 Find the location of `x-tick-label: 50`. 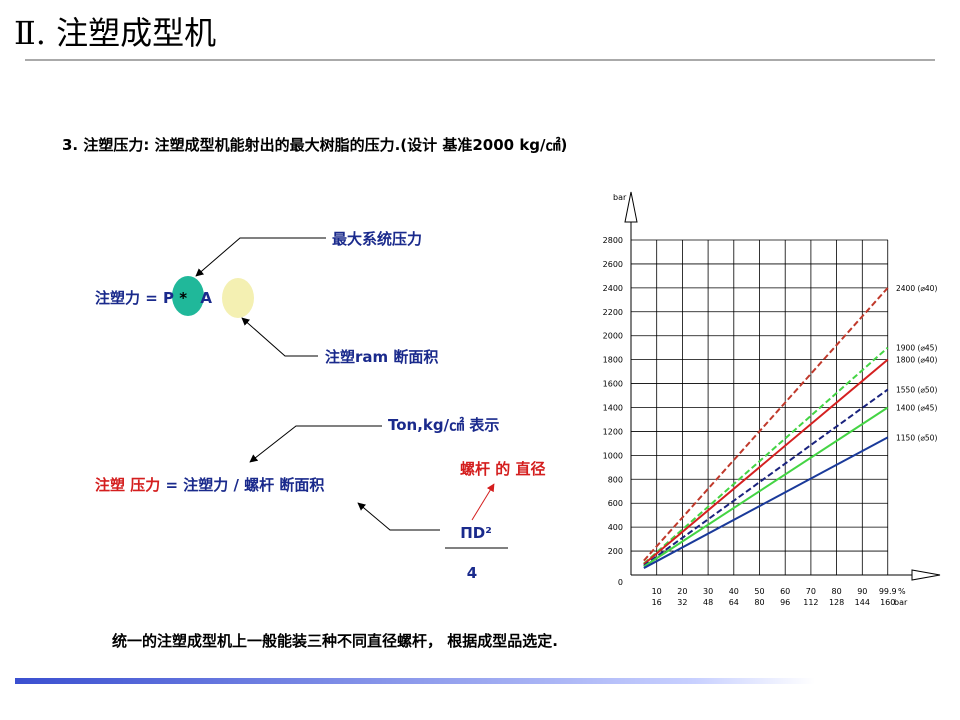

x-tick-label: 50 is located at coordinates (759, 591).